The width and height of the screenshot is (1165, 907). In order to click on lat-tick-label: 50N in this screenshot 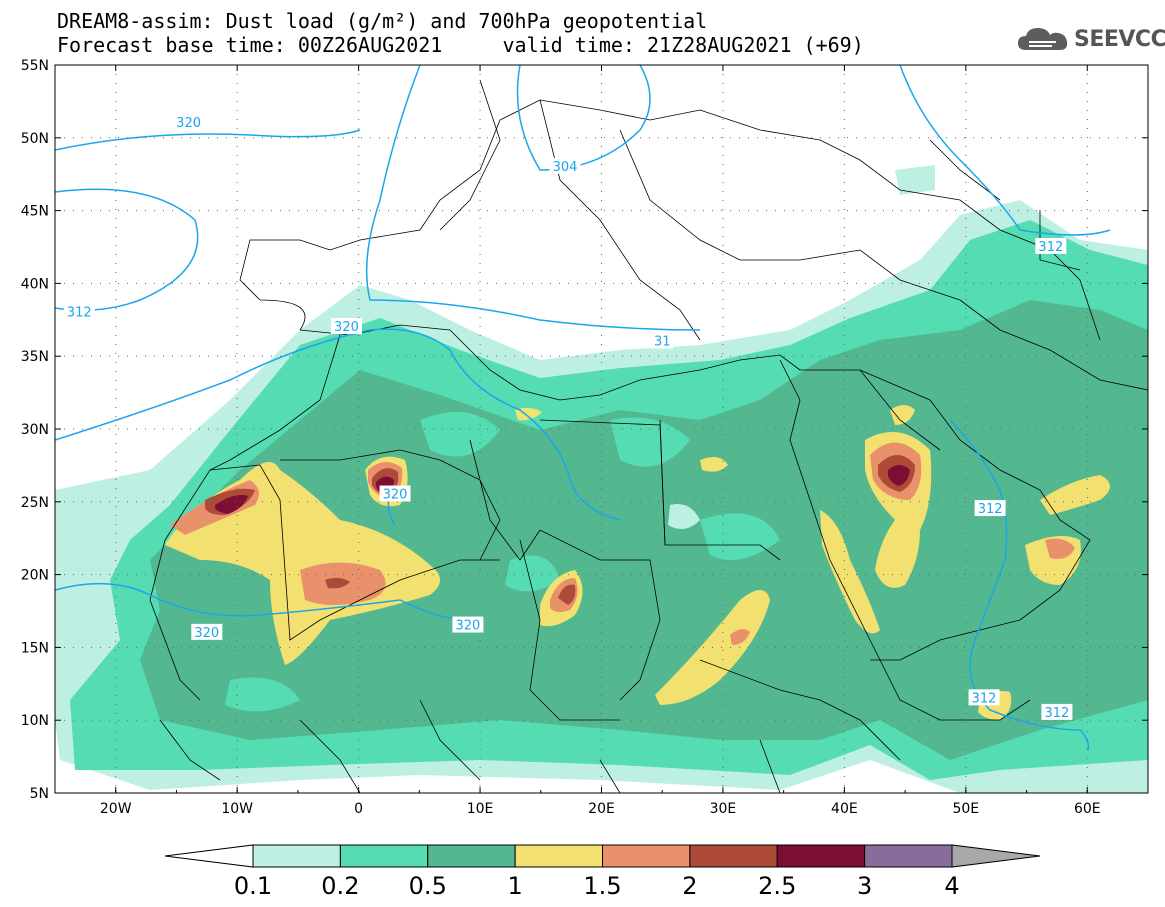, I will do `click(35, 139)`.